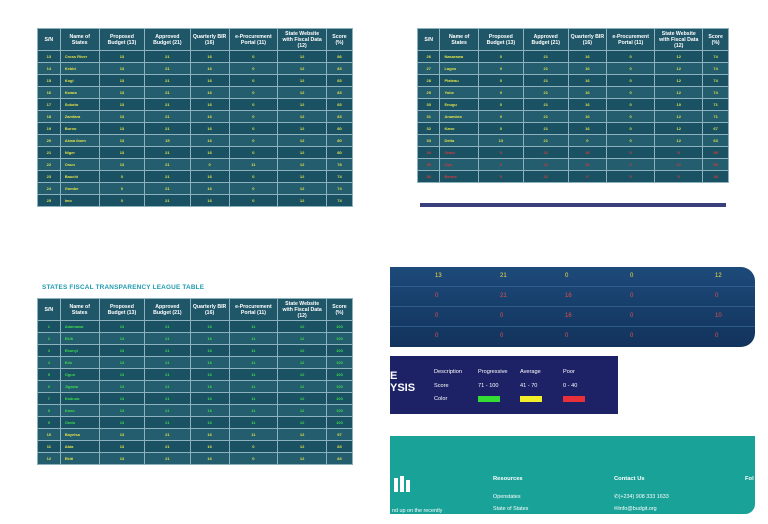 The height and width of the screenshot is (524, 768). I want to click on footer-email: ✉info@budgit.org, so click(635, 509).